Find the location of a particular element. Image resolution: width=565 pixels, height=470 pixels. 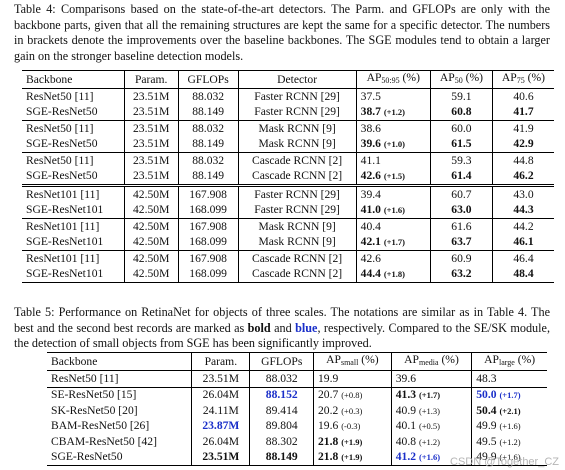

gflops-cell: 89.414 is located at coordinates (281, 411).